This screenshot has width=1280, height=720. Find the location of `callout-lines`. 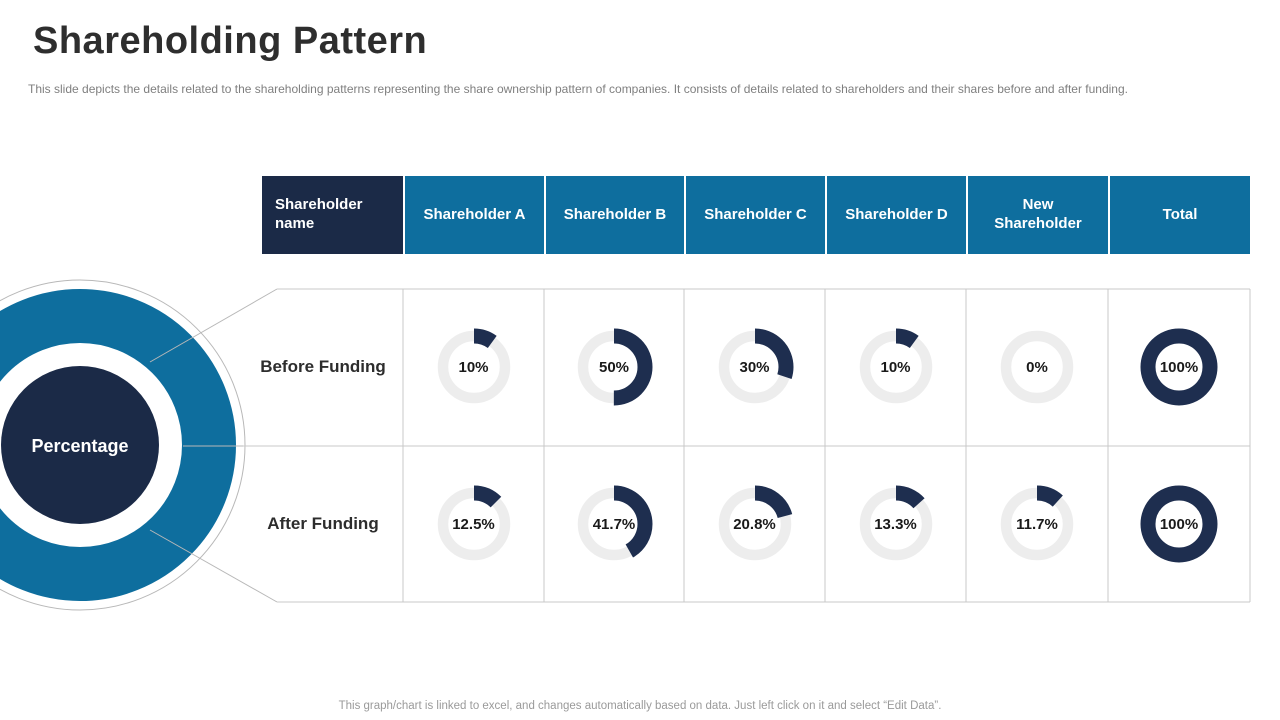

callout-lines is located at coordinates (213, 445).